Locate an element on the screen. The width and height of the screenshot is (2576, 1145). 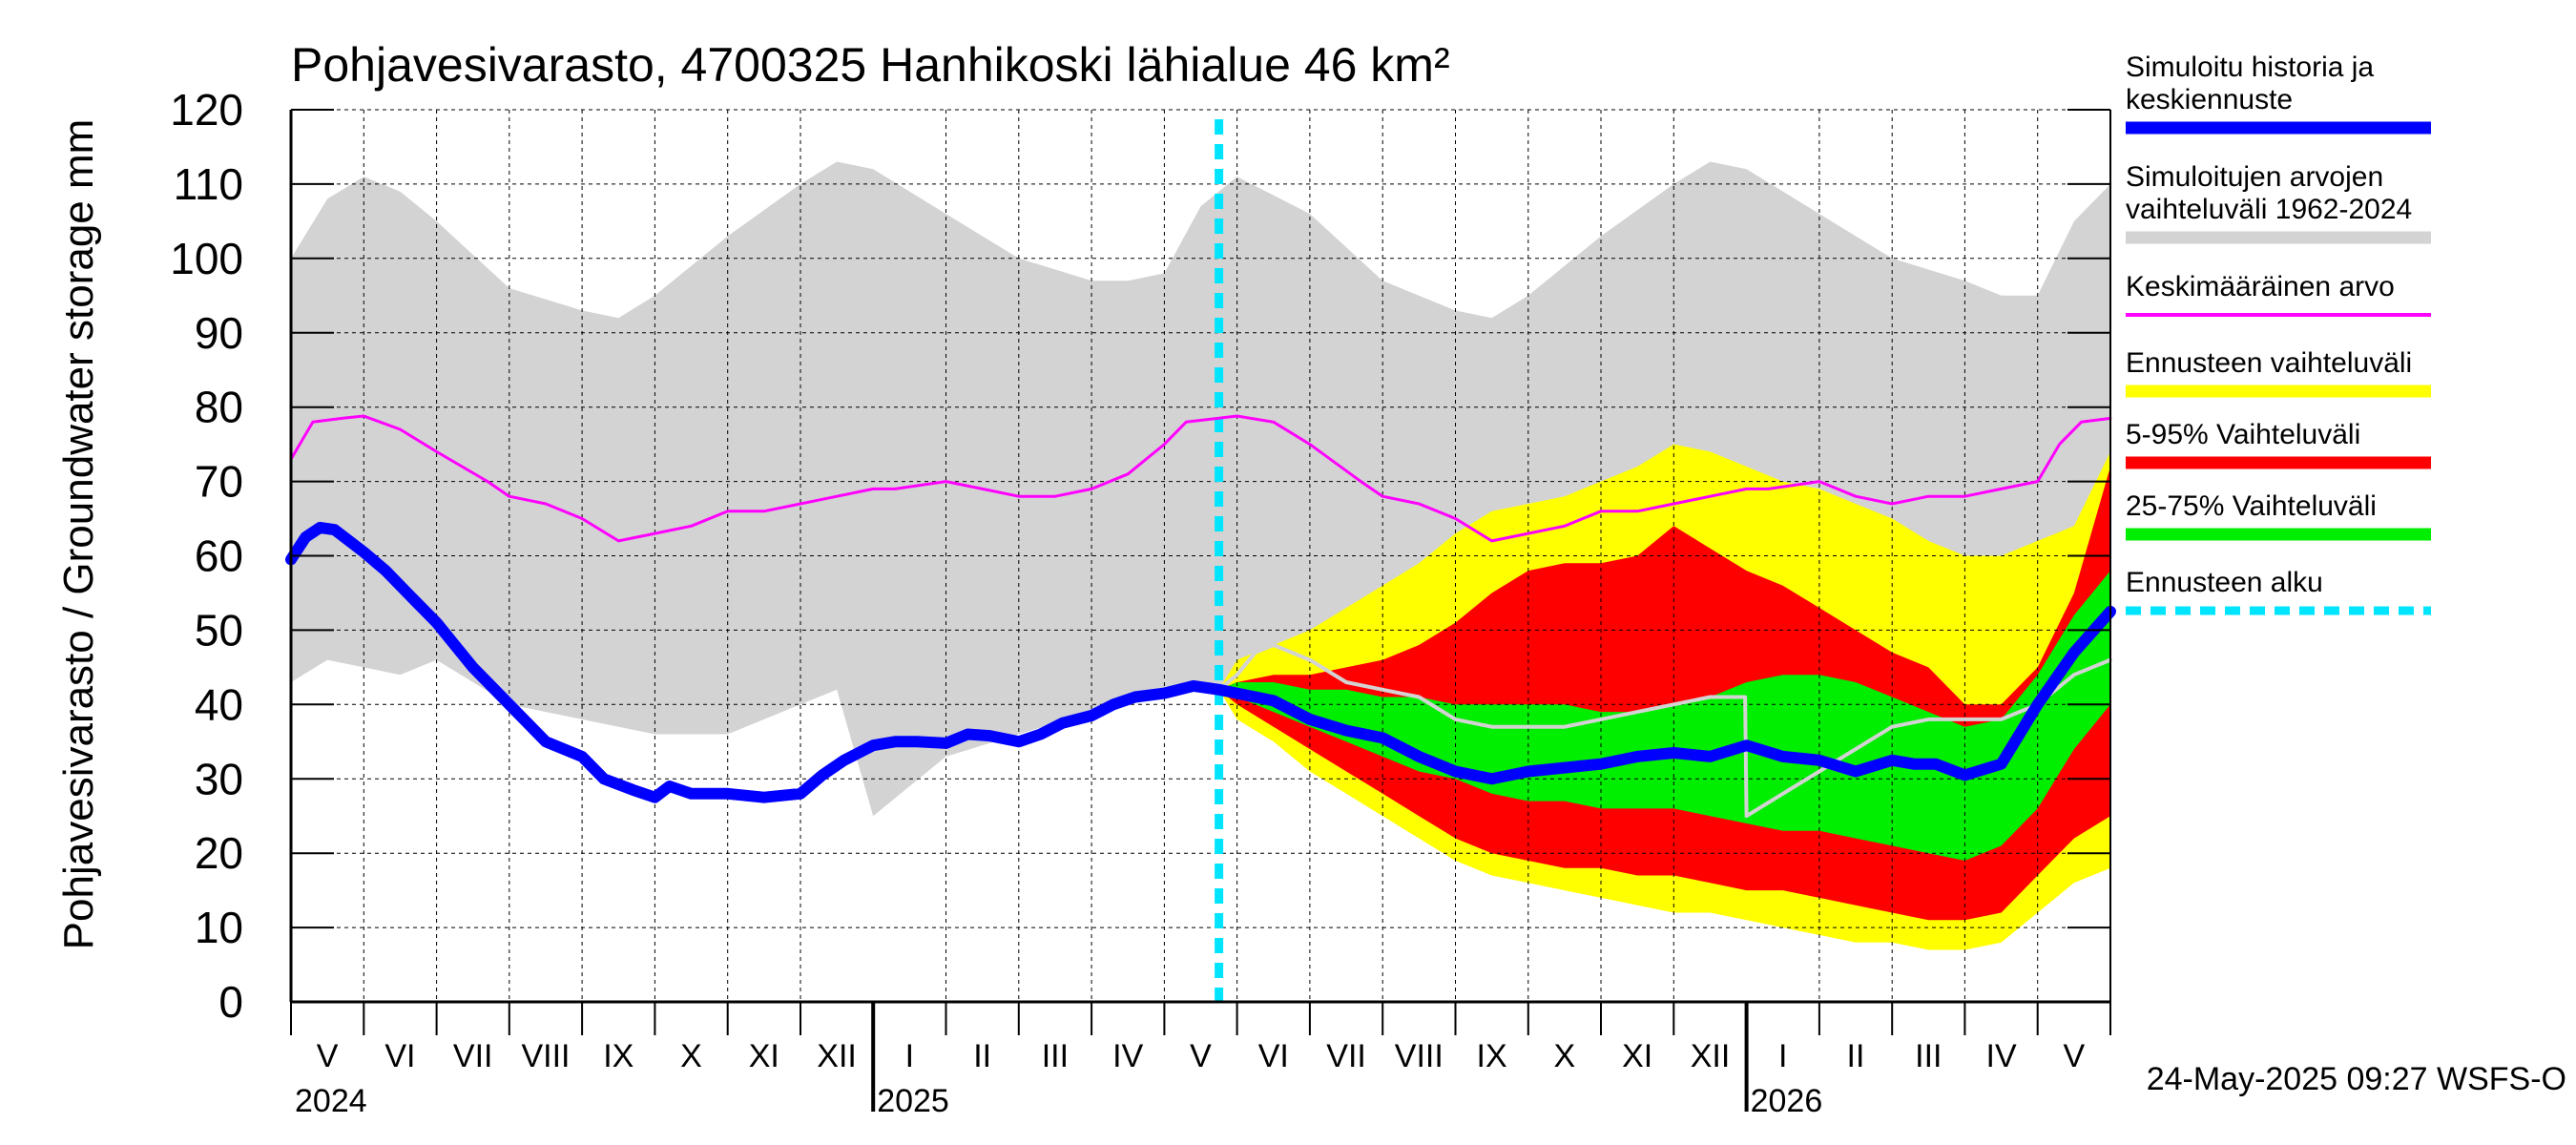
y-tick-label: 60 is located at coordinates (219, 556).